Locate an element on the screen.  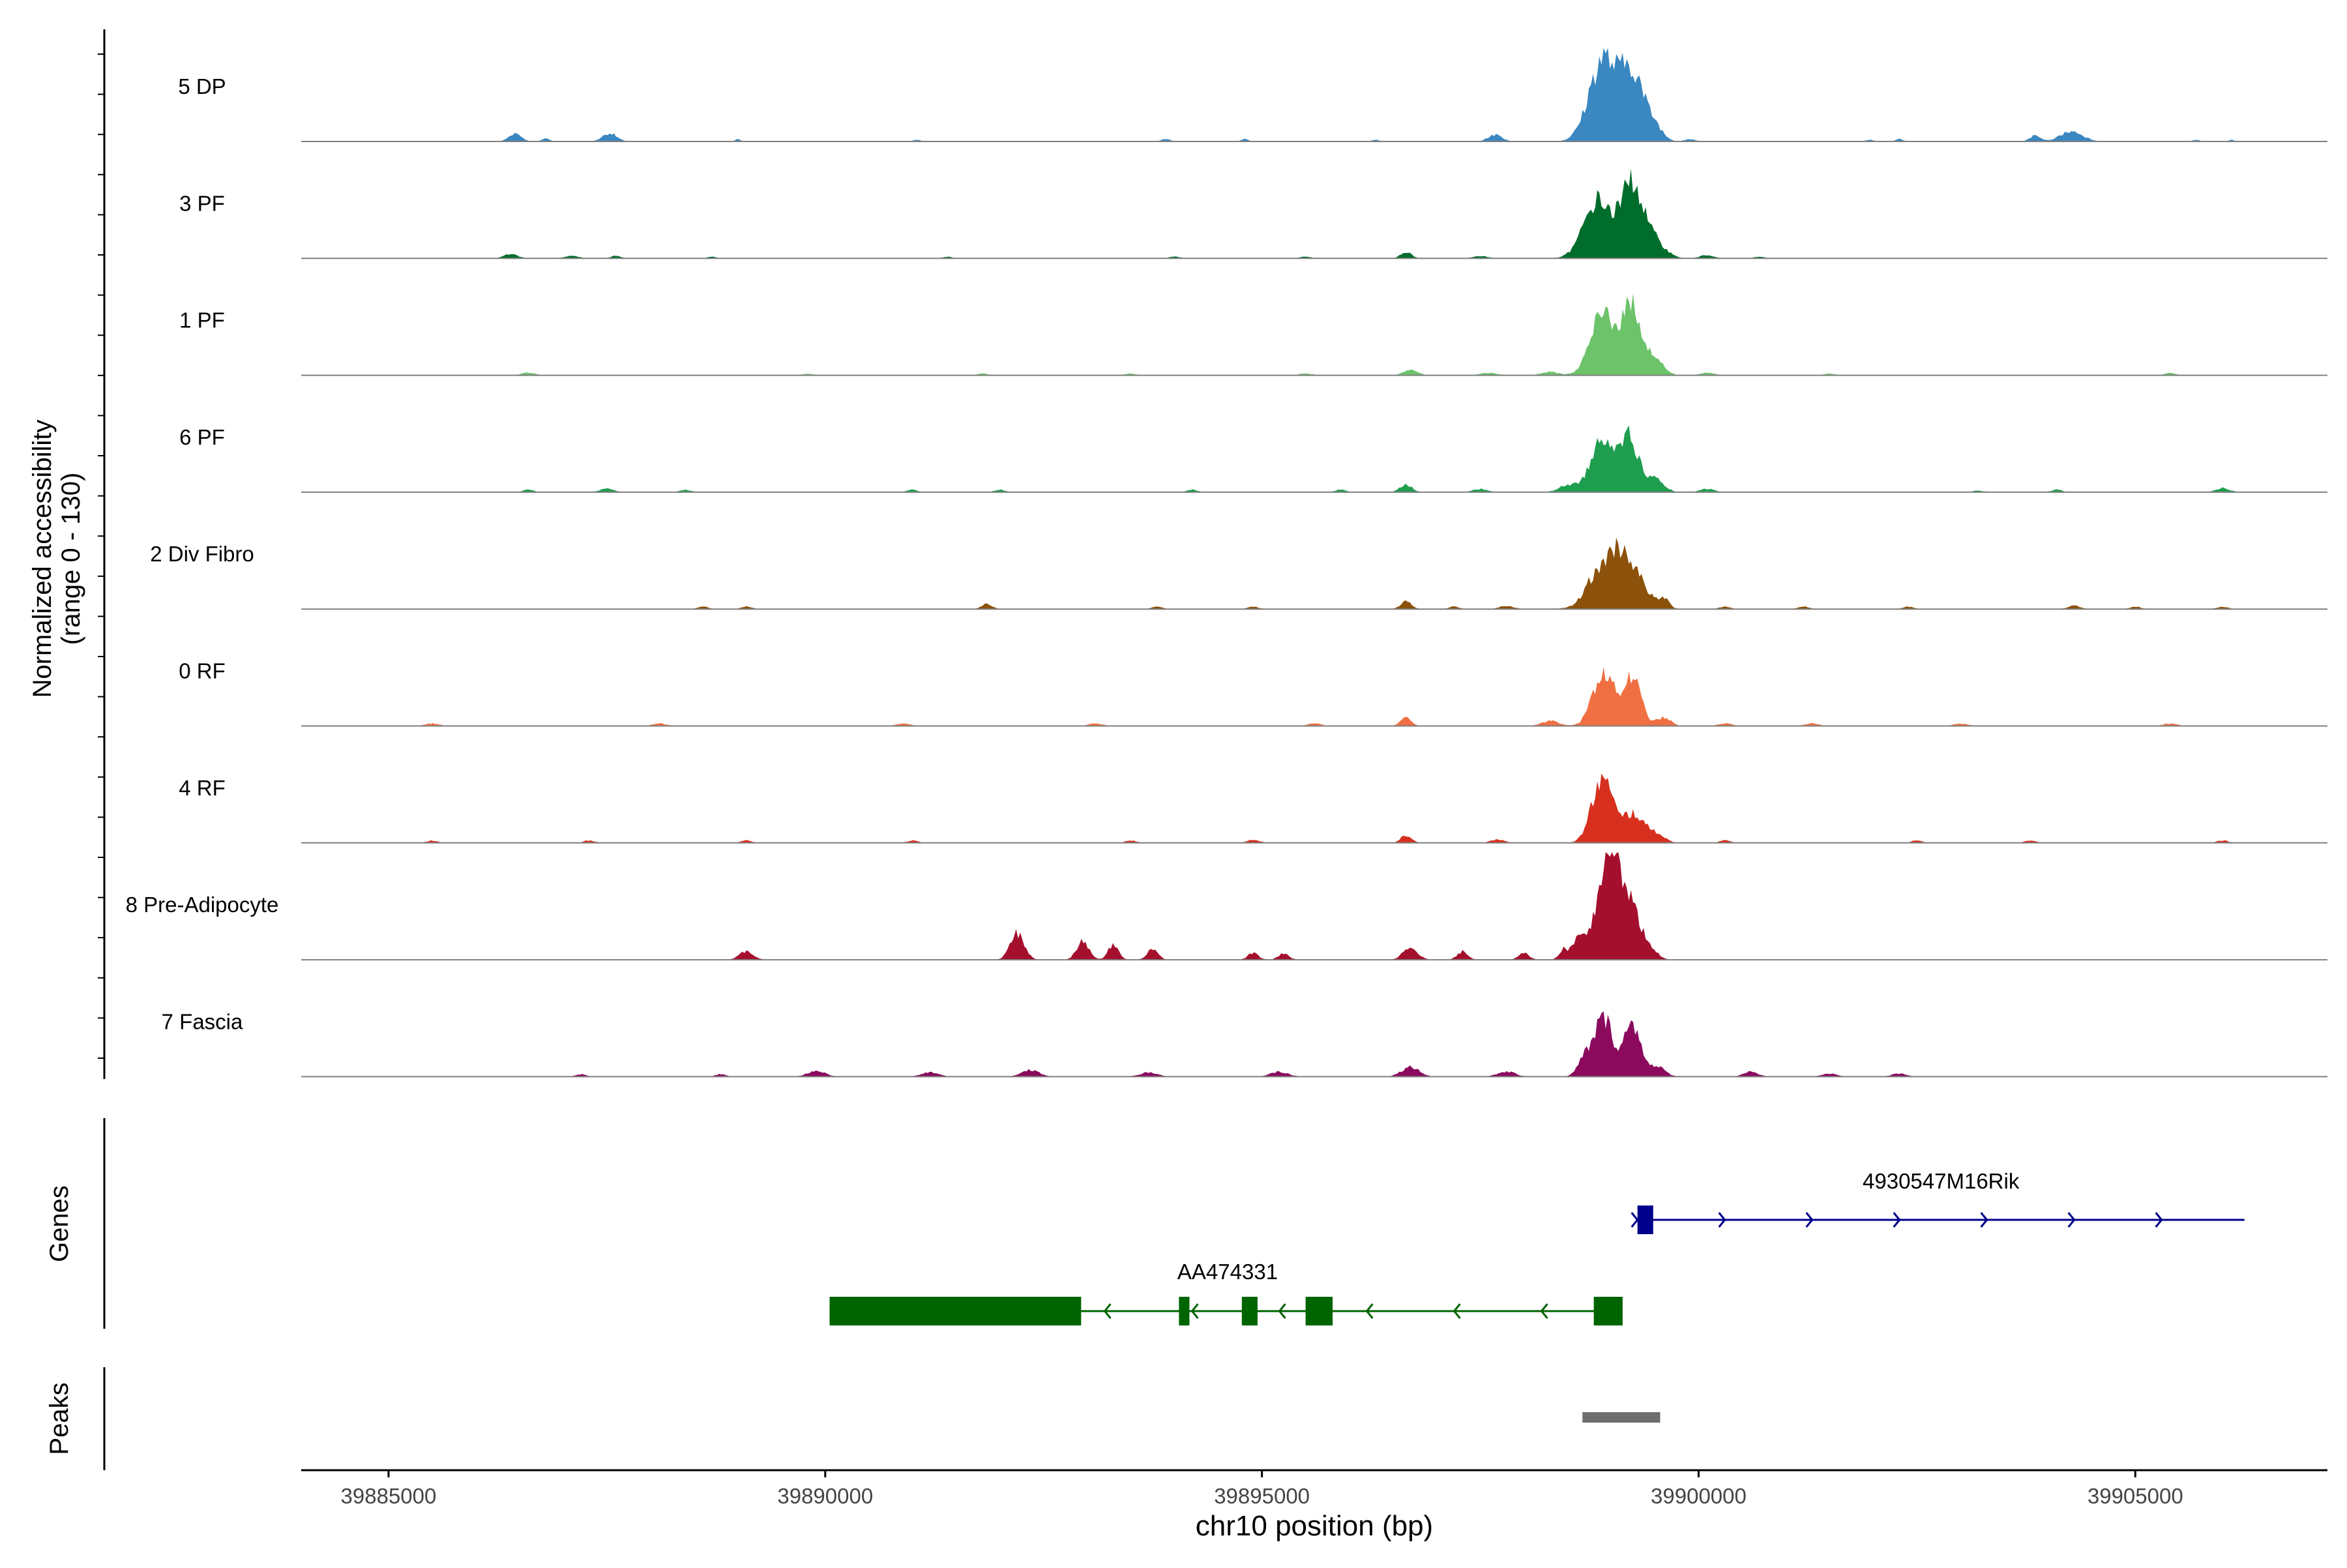
track-label: 8 Pre-Adipocyte is located at coordinates (202, 905).